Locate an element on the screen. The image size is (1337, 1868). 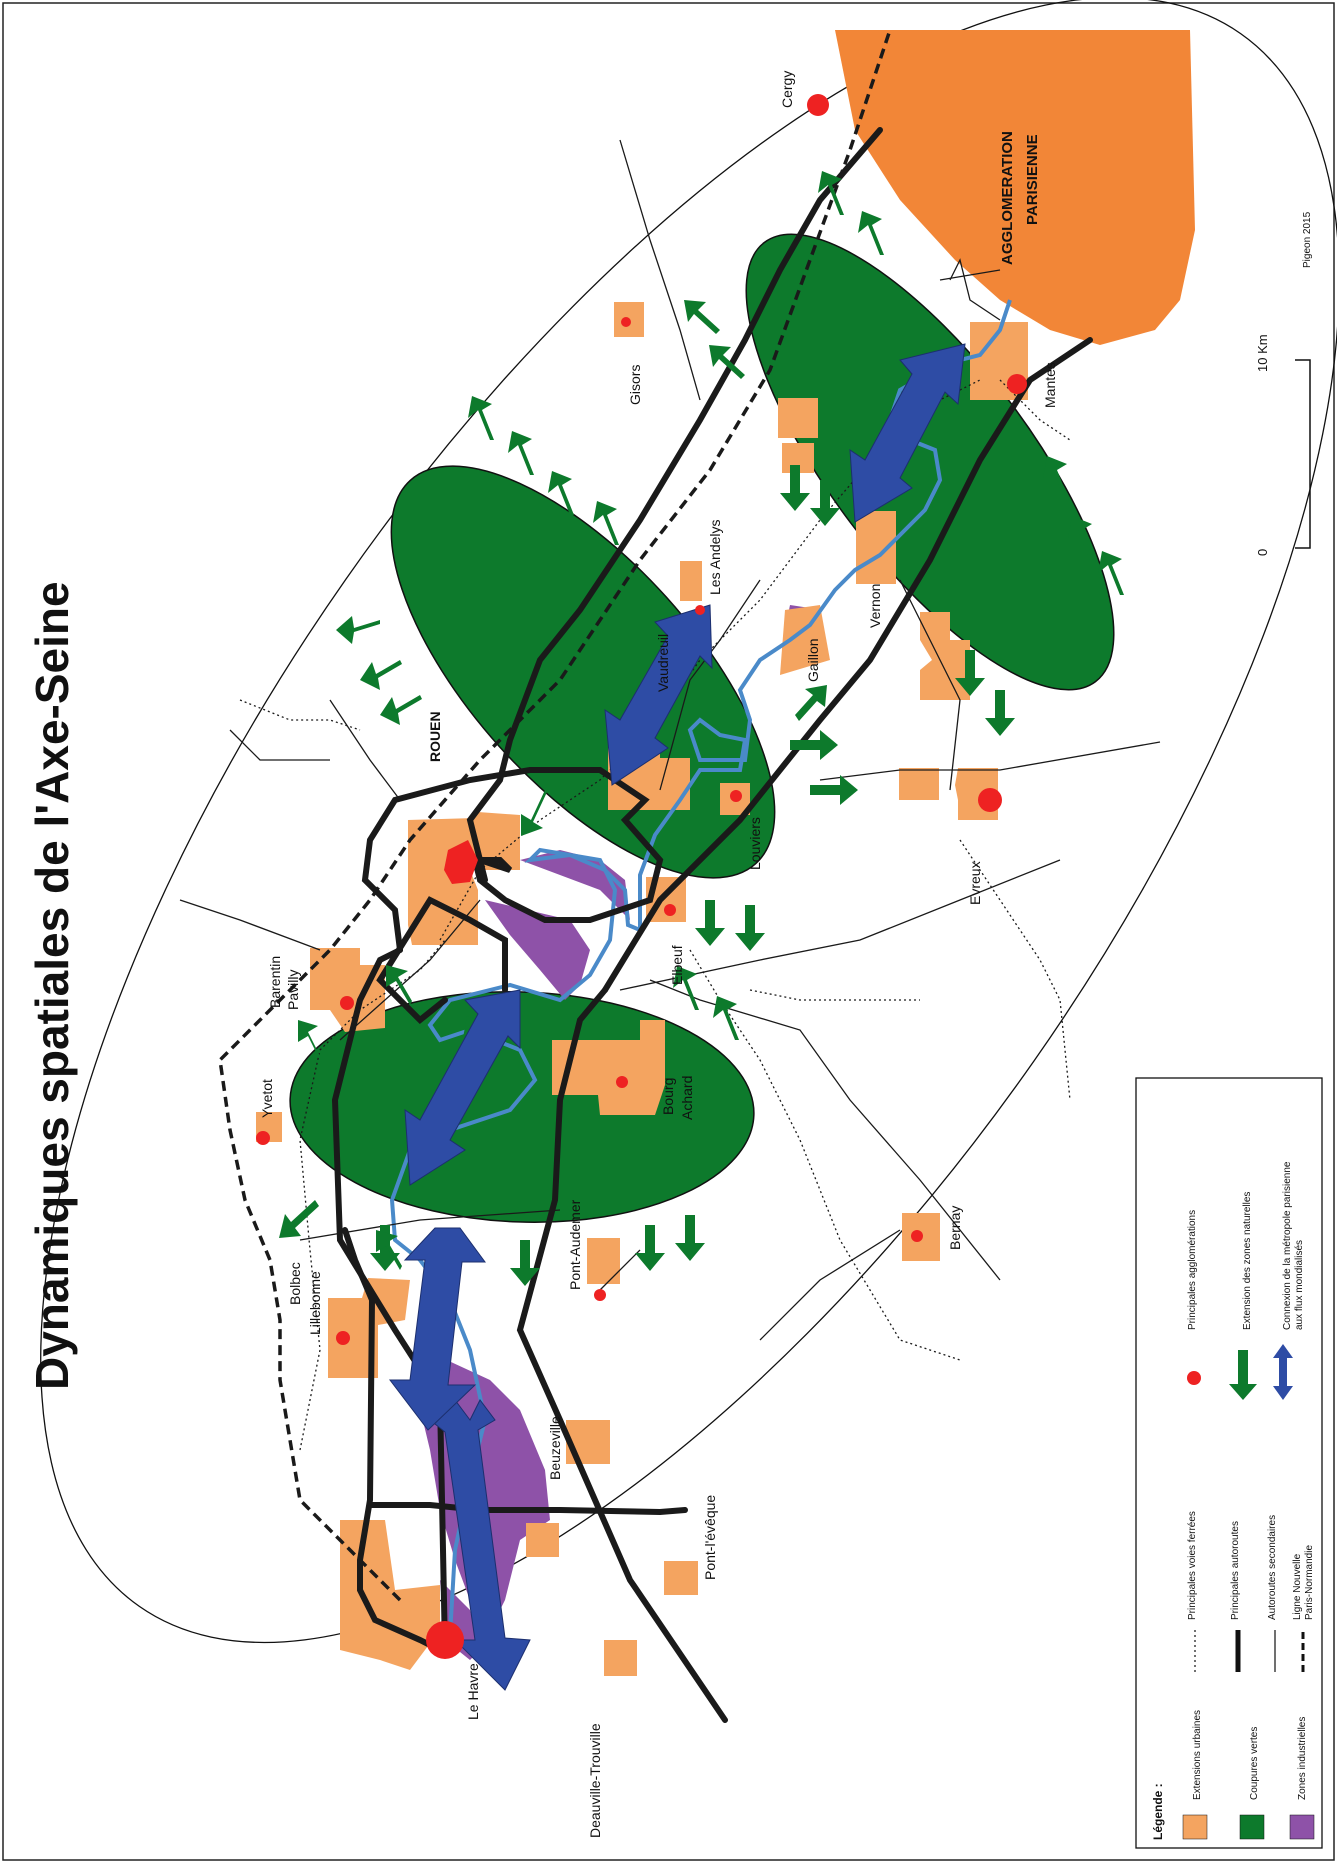
urban-gaillon is located at coordinates (805, 640).